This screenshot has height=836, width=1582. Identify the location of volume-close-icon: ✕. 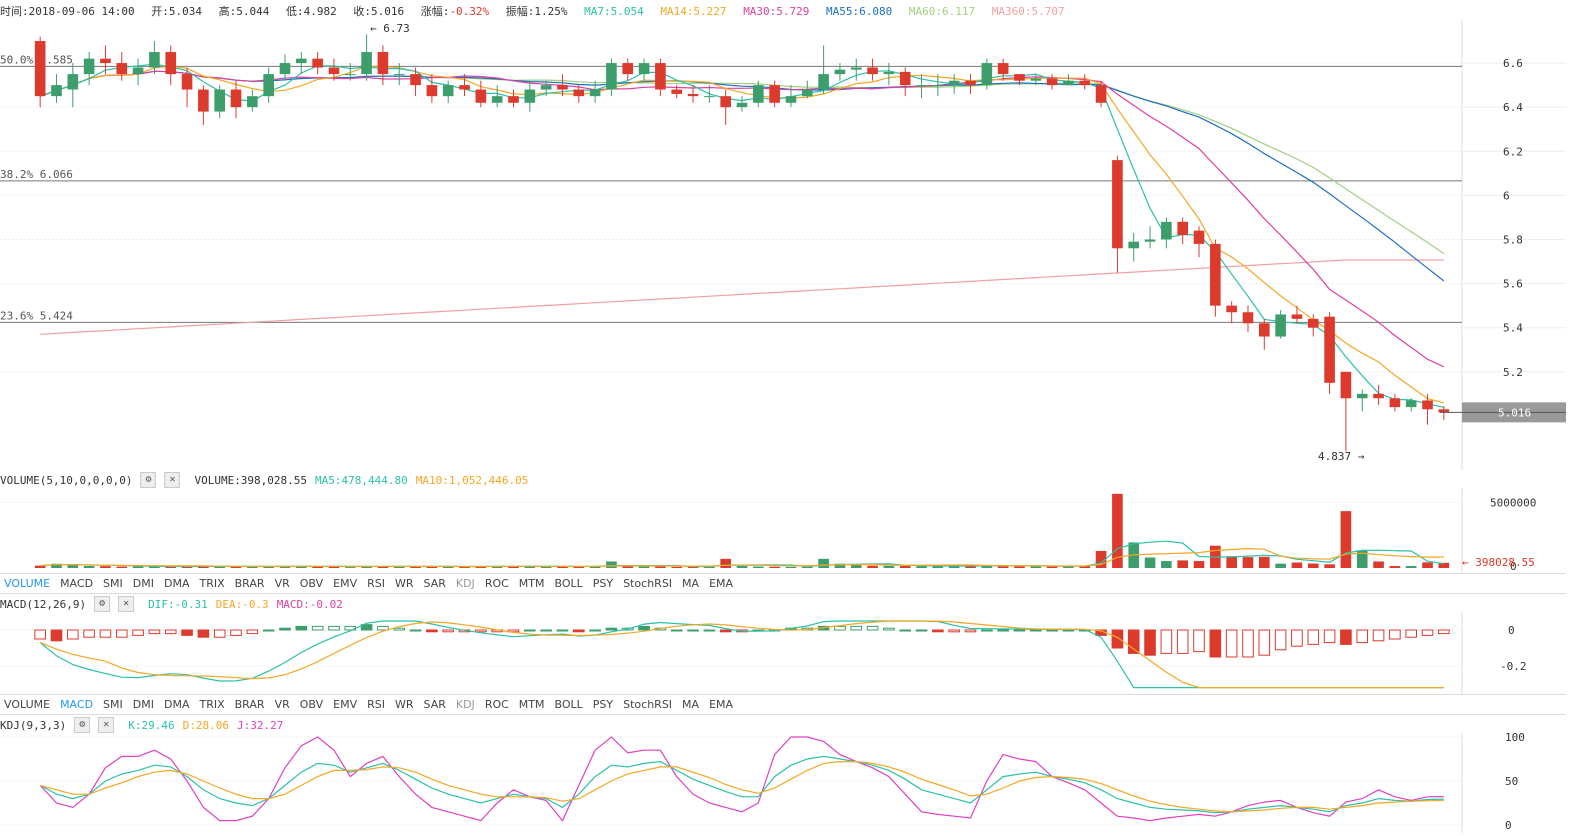
(172, 480).